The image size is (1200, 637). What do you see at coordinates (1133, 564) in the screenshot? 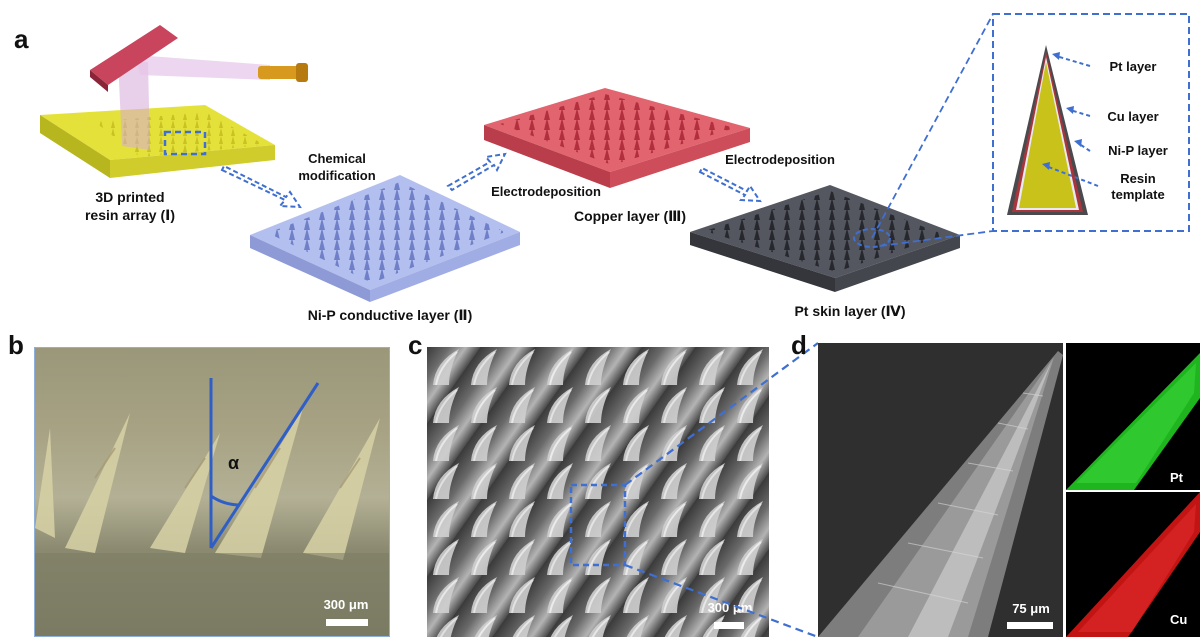
I see `eds-map-cu: Cu` at bounding box center [1133, 564].